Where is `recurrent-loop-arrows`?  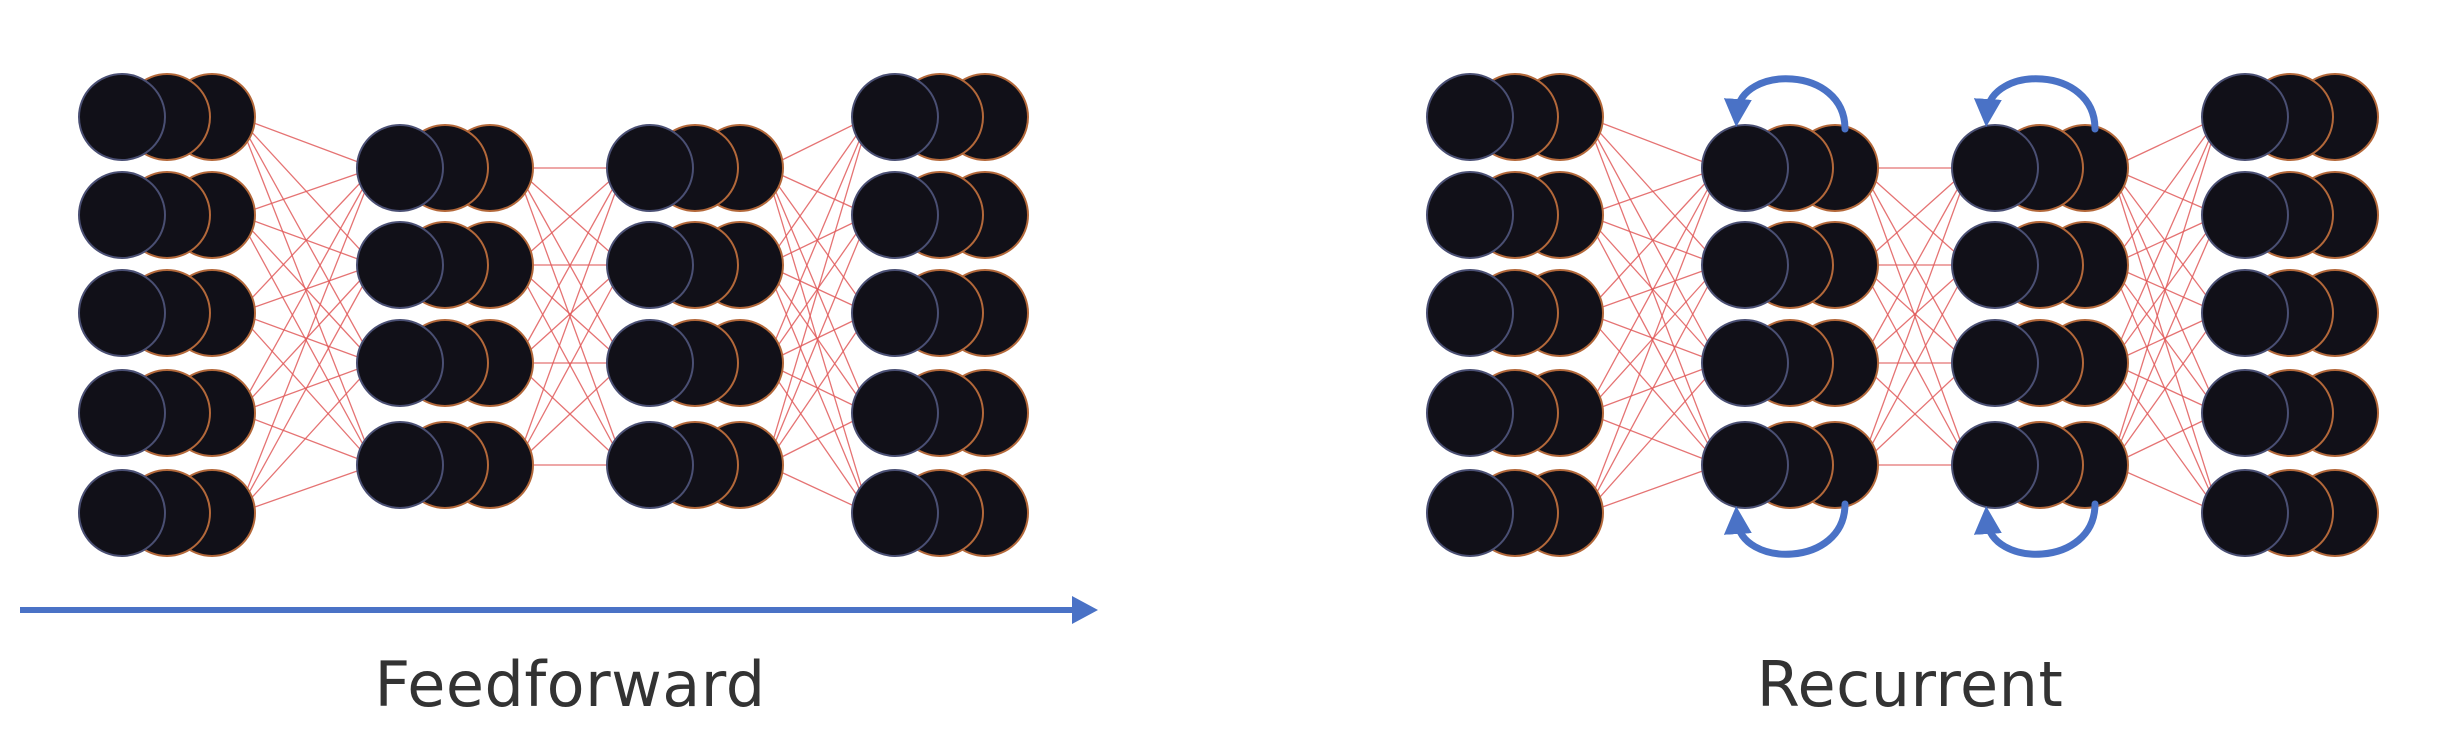
recurrent-loop-arrows is located at coordinates (1911, 316).